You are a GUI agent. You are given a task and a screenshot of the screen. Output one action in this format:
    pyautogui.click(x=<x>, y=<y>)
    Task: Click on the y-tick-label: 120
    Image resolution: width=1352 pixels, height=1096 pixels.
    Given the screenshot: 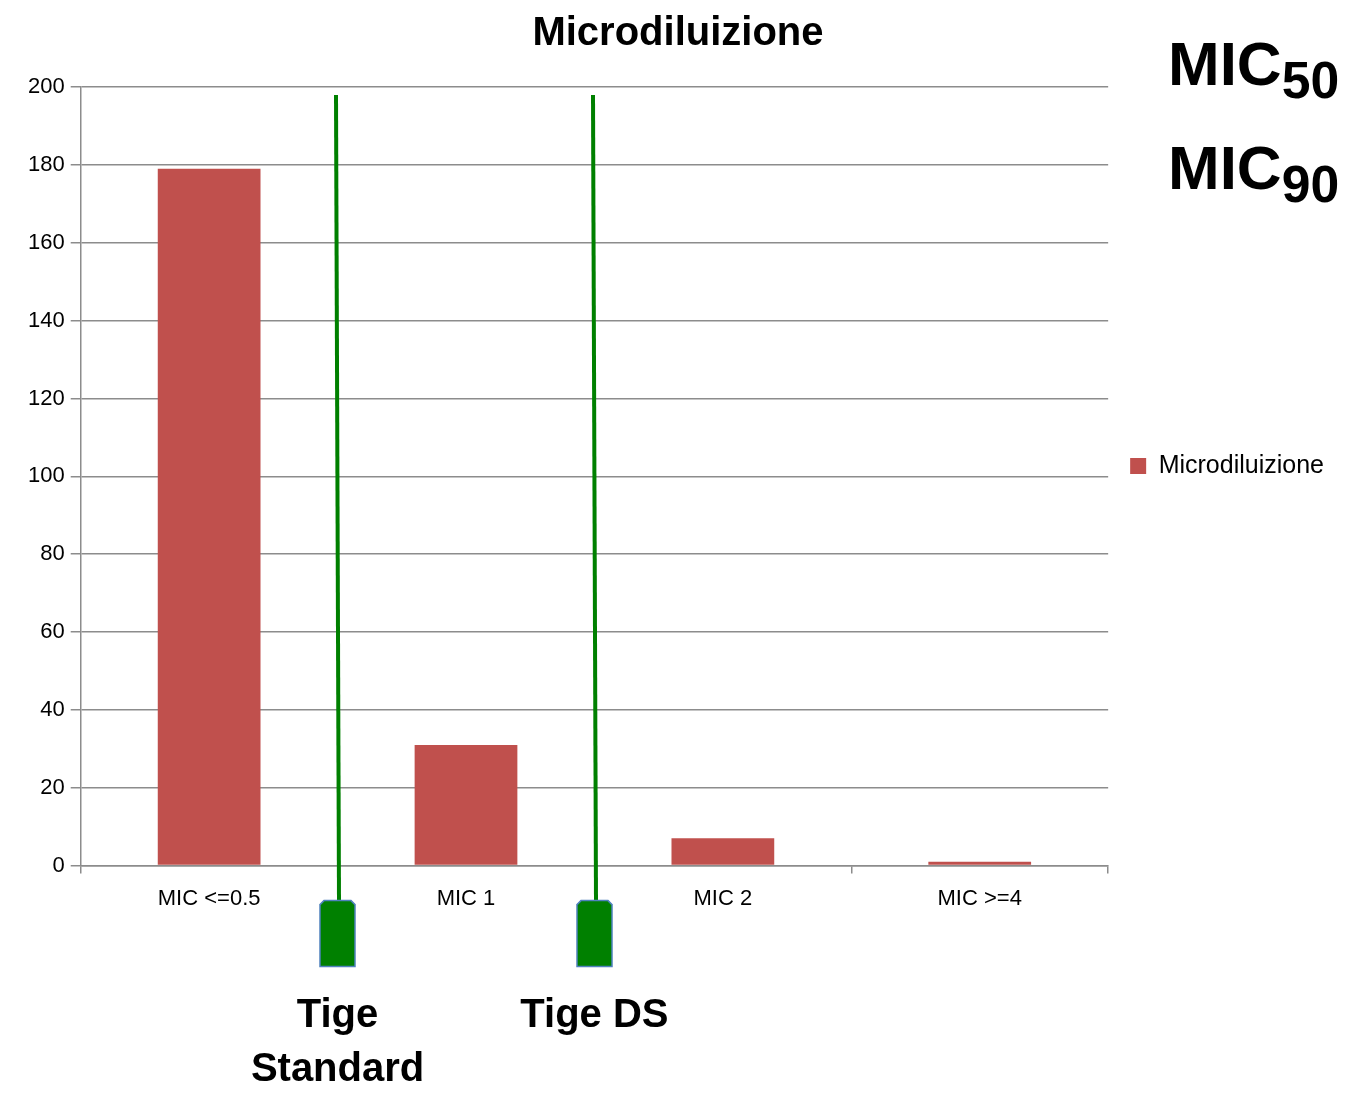 What is the action you would take?
    pyautogui.click(x=46, y=397)
    